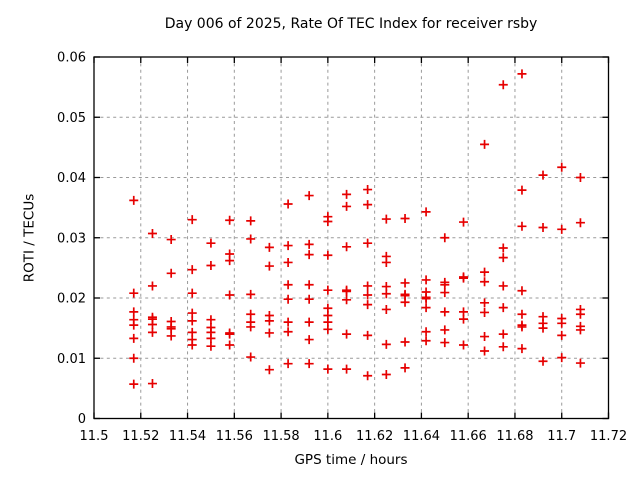 The image size is (640, 480). Describe the element at coordinates (82, 419) in the screenshot. I see `y-tick-label: 0` at that location.